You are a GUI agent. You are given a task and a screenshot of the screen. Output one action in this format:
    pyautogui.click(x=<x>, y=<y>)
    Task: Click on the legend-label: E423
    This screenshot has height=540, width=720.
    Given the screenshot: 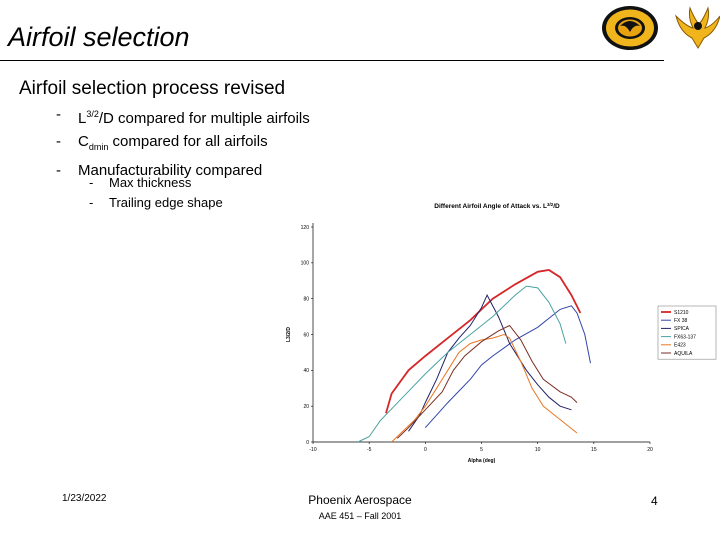 What is the action you would take?
    pyautogui.click(x=680, y=346)
    